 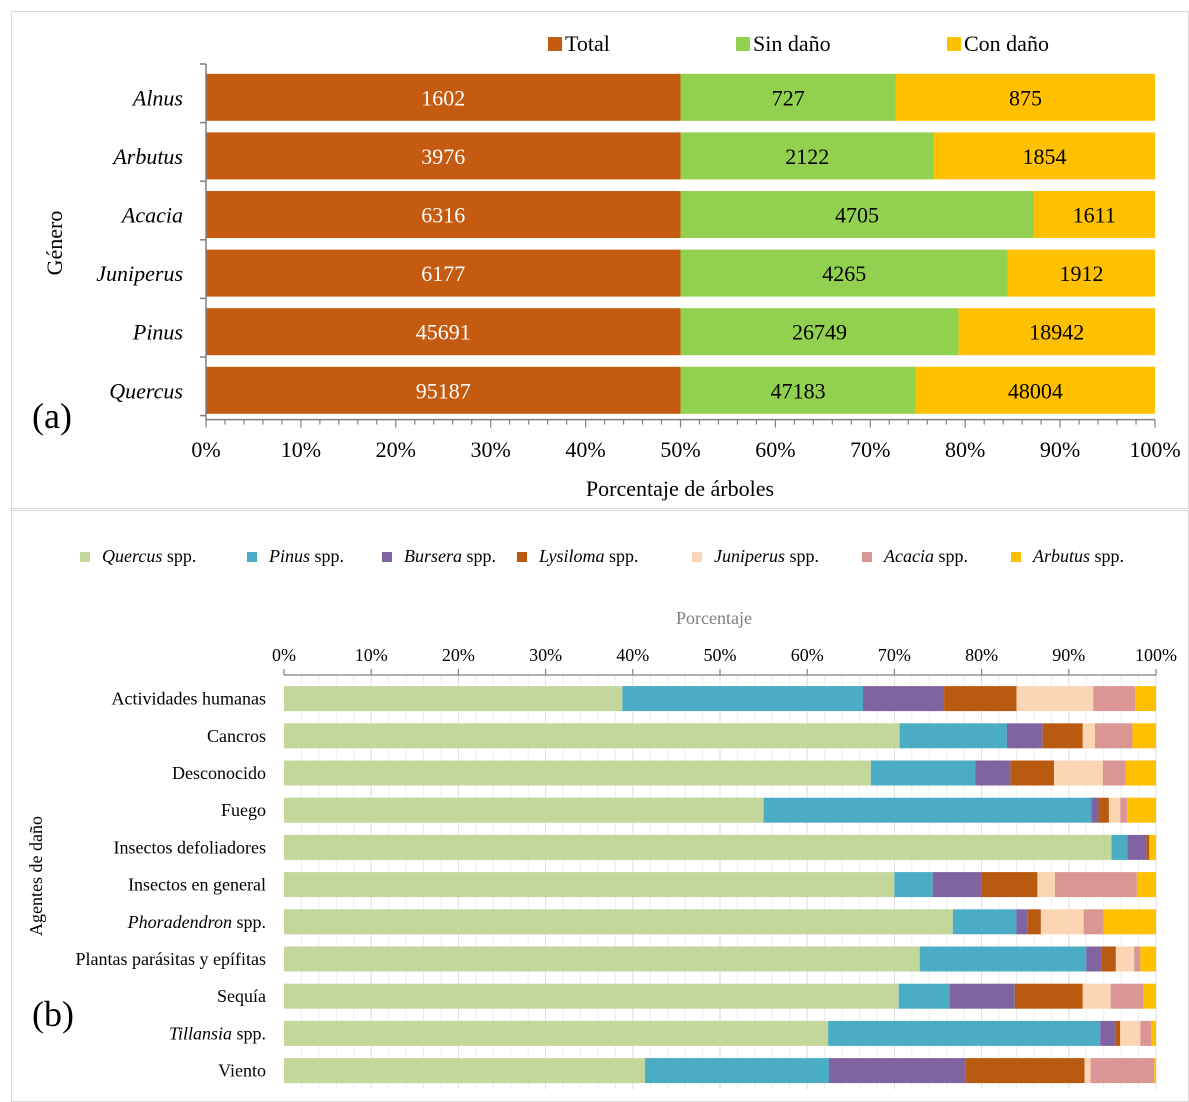 What do you see at coordinates (867, 557) in the screenshot?
I see `legend-swatch-acacia` at bounding box center [867, 557].